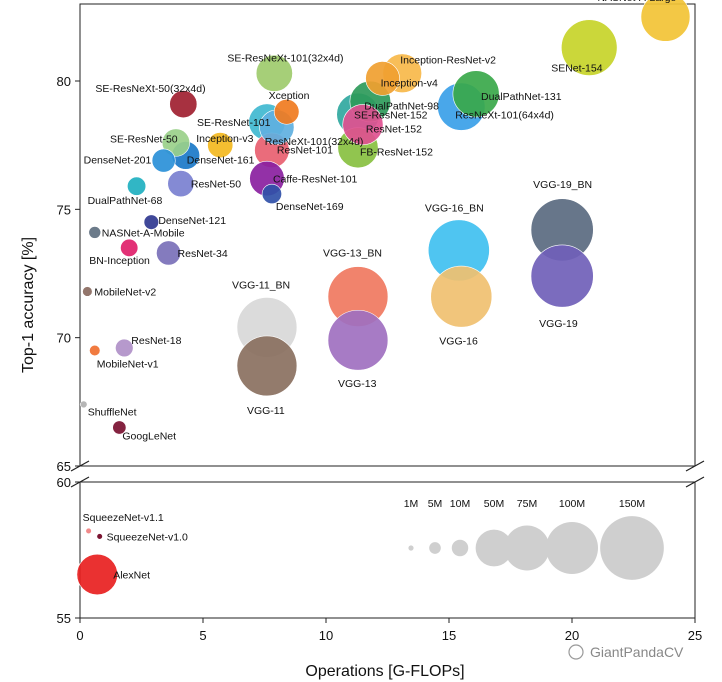  Describe the element at coordinates (64, 209) in the screenshot. I see `y-tick-label: 75` at that location.